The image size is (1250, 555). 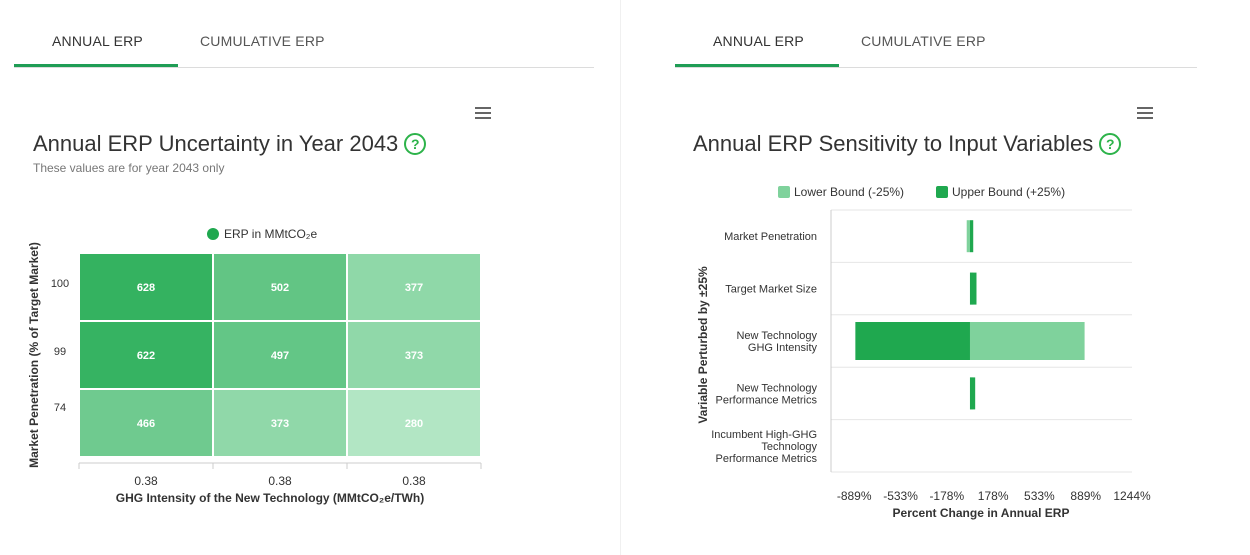 I want to click on heatmap-cell-value: 497, so click(x=280, y=356).